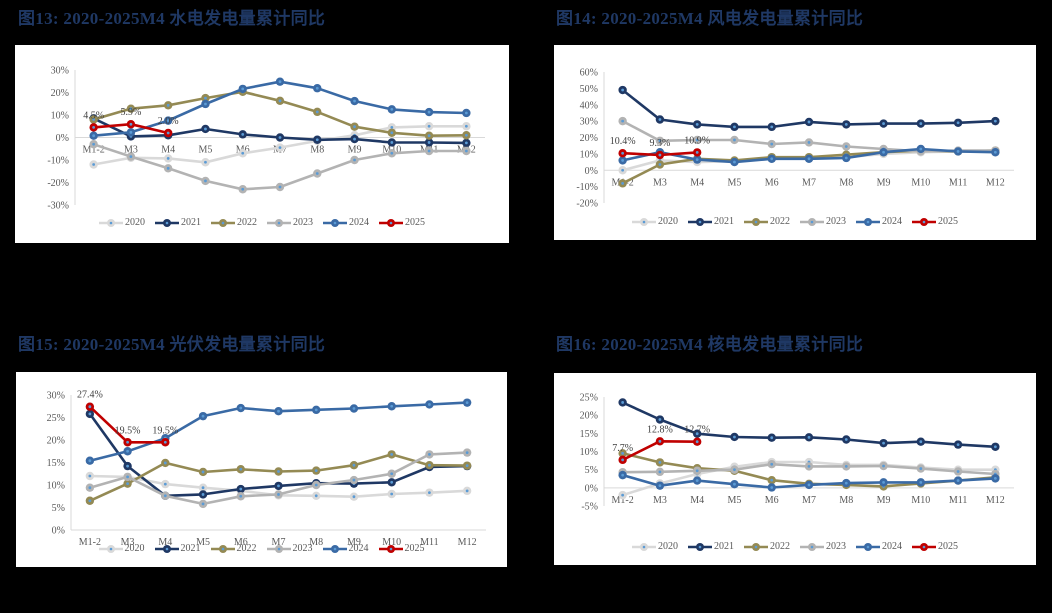 The width and height of the screenshot is (1052, 613). What do you see at coordinates (172, 344) in the screenshot?
I see `figure-15-title: 图15: 2020-2025M4 光伏发电量累计同比` at bounding box center [172, 344].